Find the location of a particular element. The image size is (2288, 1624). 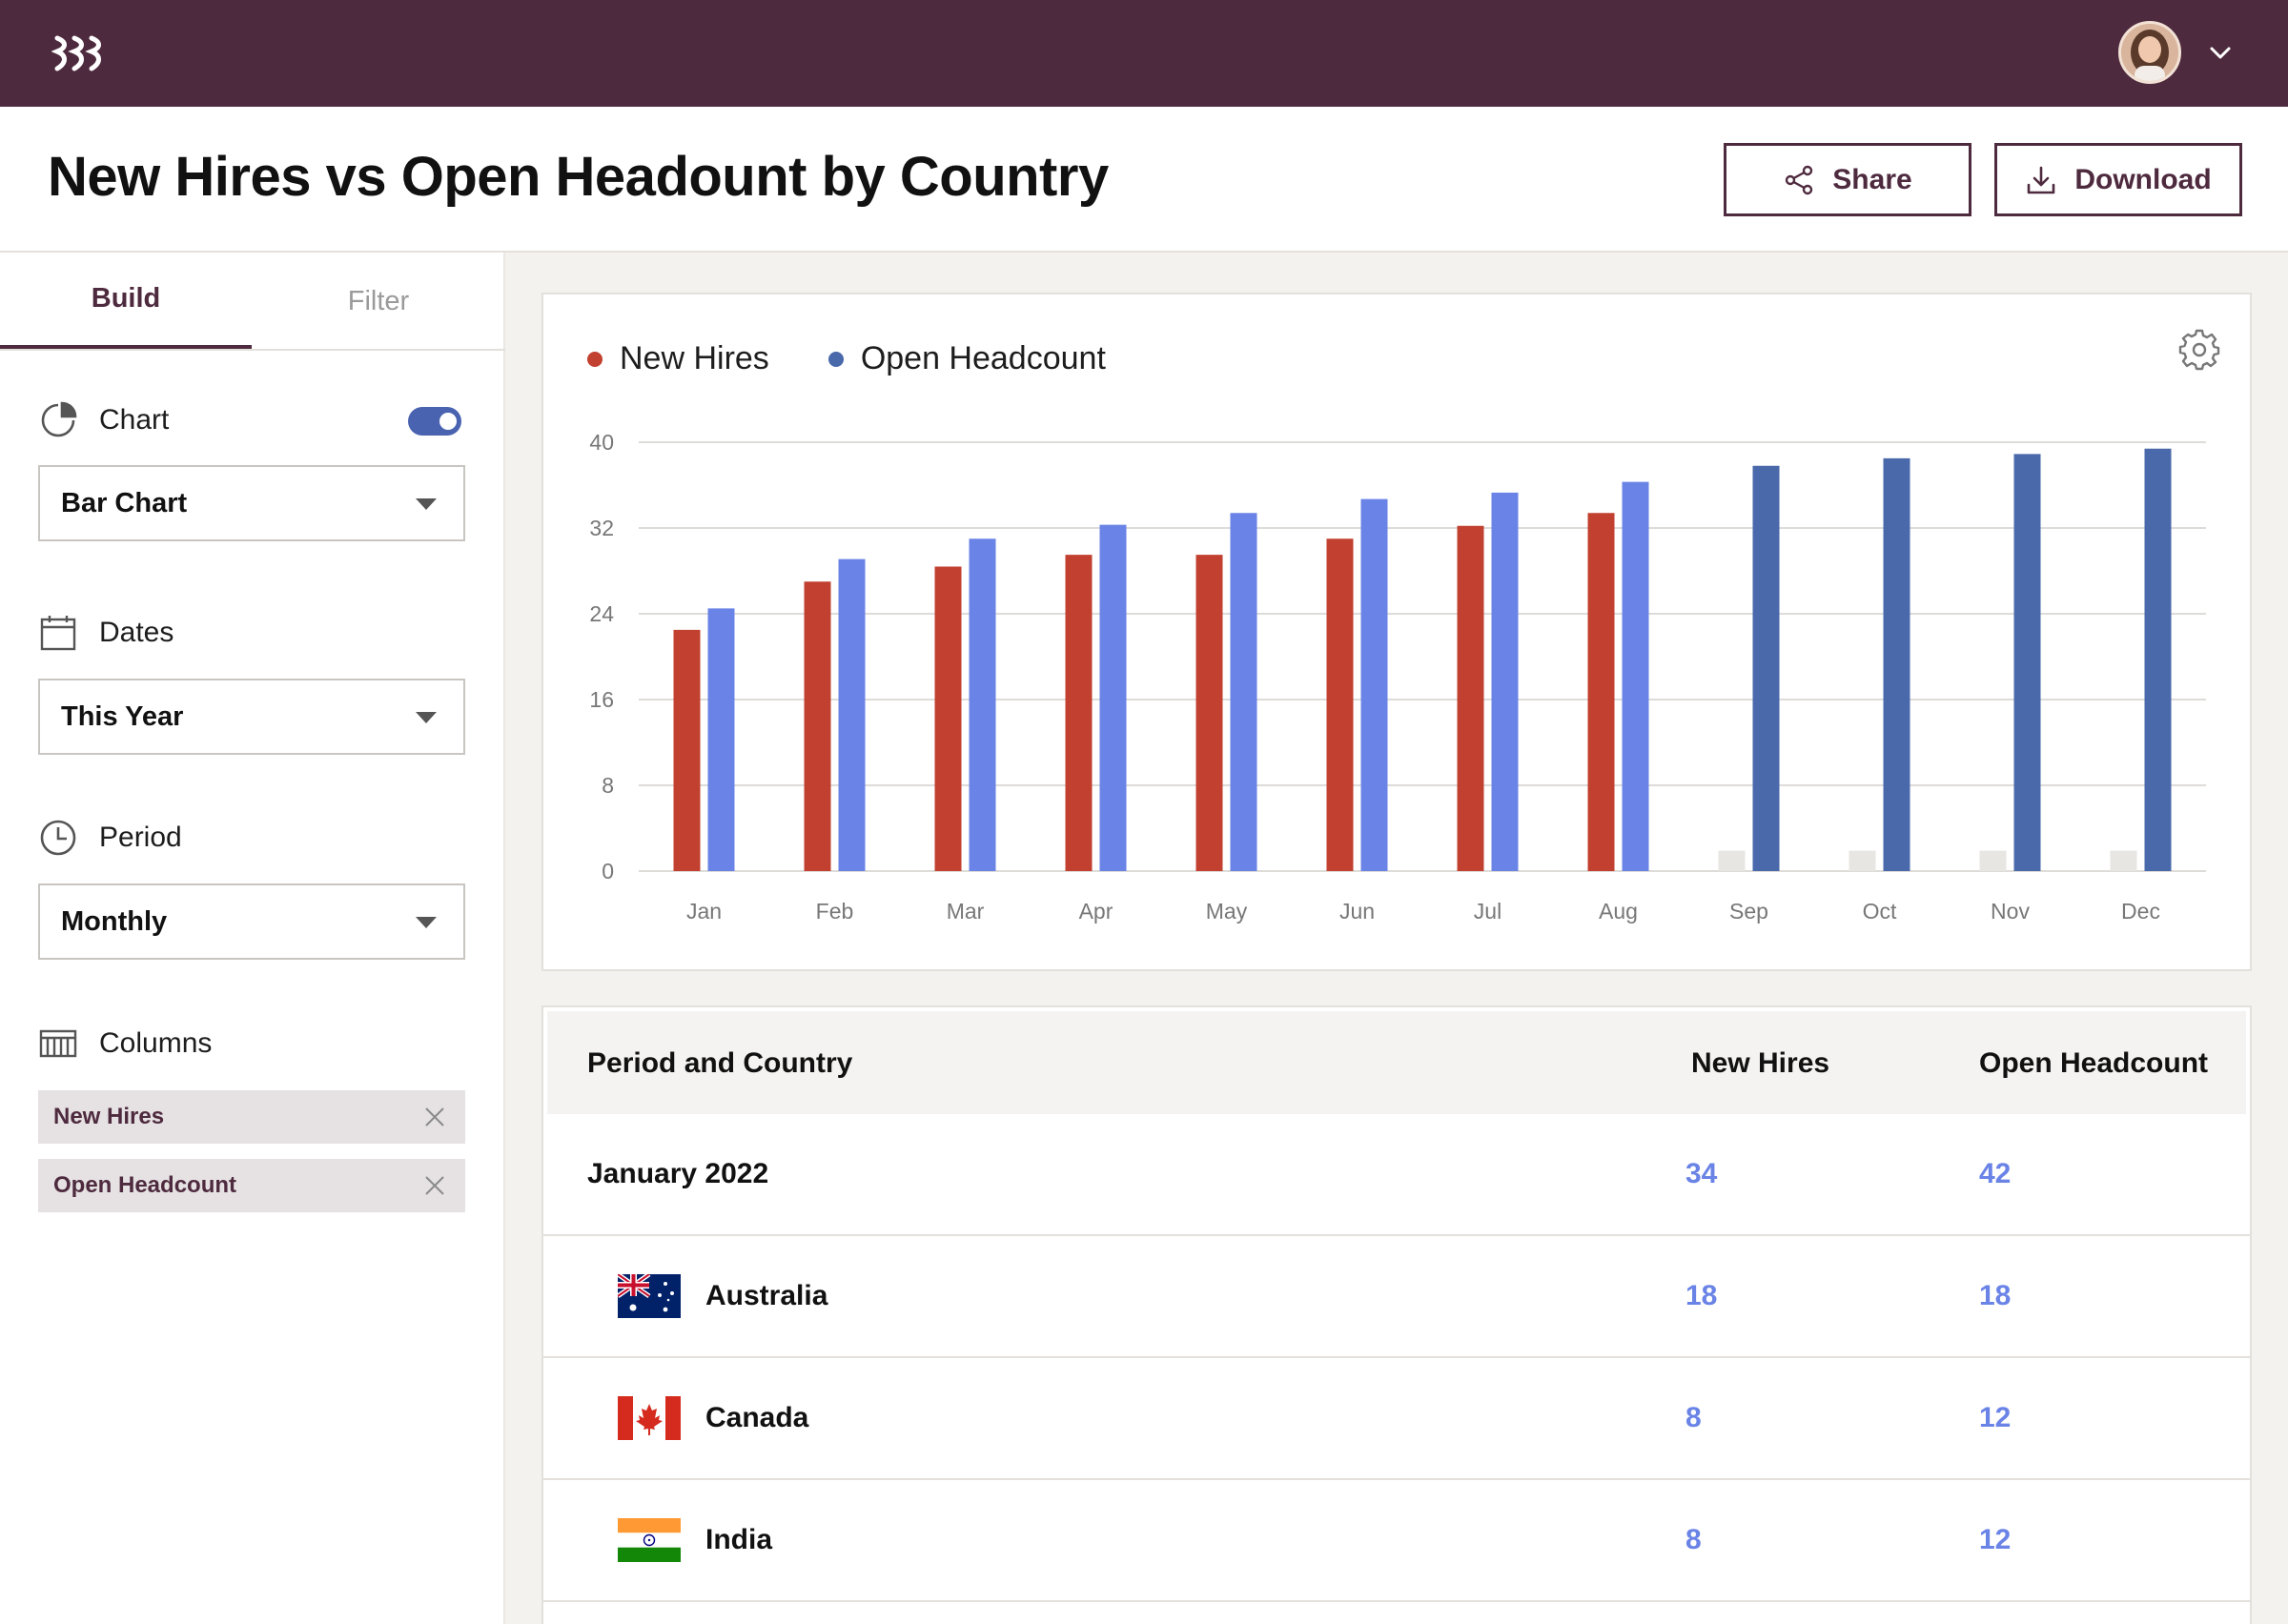

country-name: India is located at coordinates (739, 1539).